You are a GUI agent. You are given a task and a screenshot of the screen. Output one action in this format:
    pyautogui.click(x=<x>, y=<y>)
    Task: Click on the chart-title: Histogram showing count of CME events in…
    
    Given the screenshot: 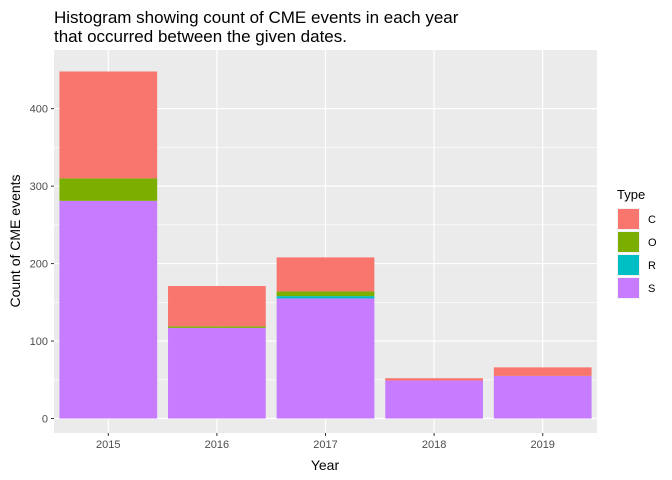 What is the action you would take?
    pyautogui.click(x=256, y=27)
    